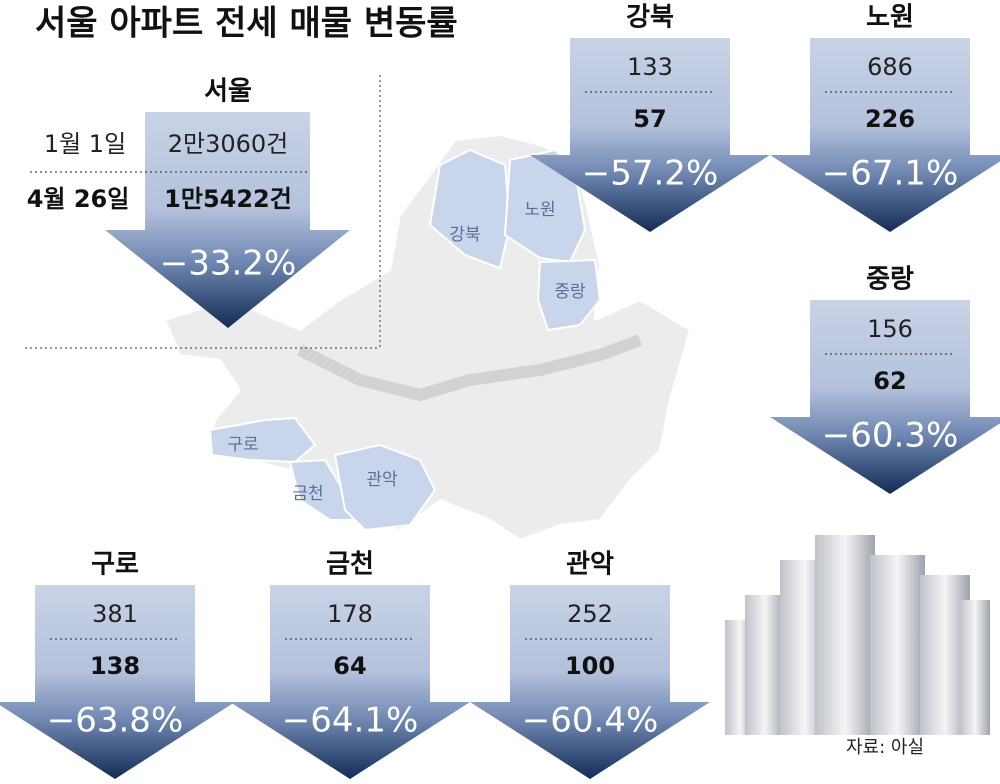  What do you see at coordinates (890, 329) in the screenshot?
I see `count-before: 156` at bounding box center [890, 329].